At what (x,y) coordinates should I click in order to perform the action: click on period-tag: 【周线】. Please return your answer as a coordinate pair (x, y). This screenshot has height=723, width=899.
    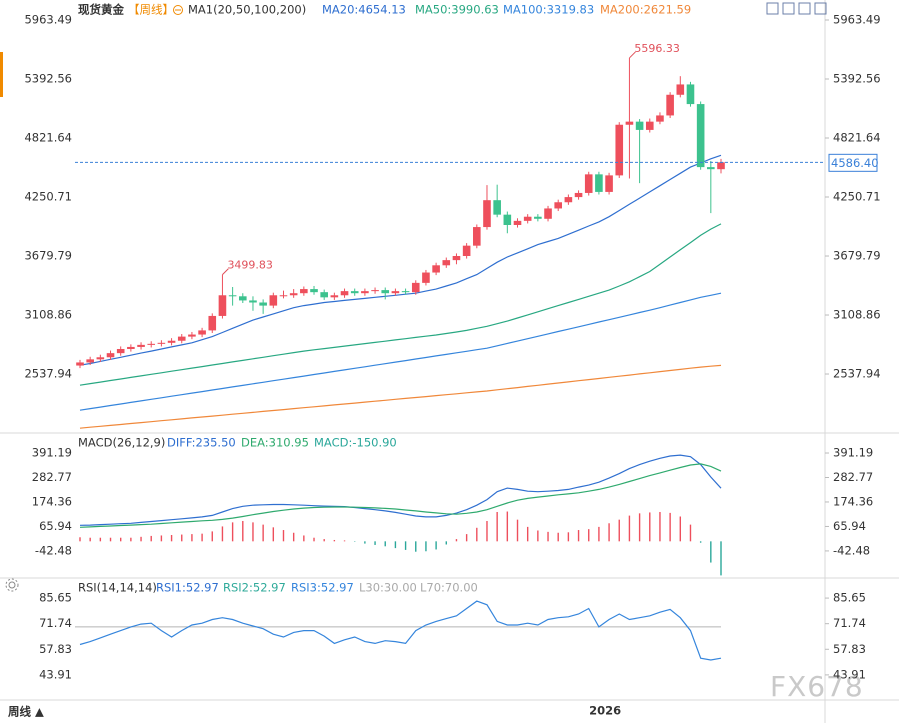
    Looking at the image, I should click on (151, 10).